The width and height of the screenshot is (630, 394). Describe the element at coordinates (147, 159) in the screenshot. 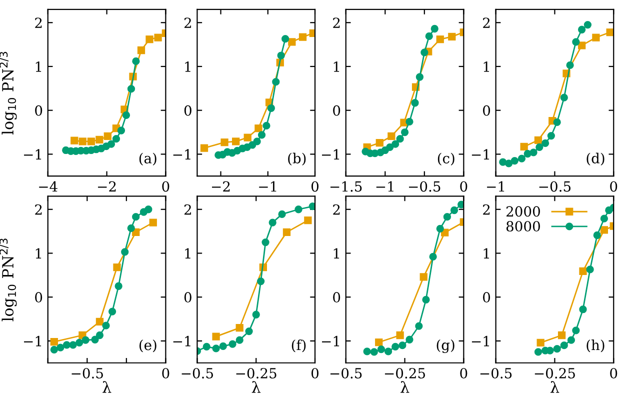

I see `annotation: (a)` at that location.